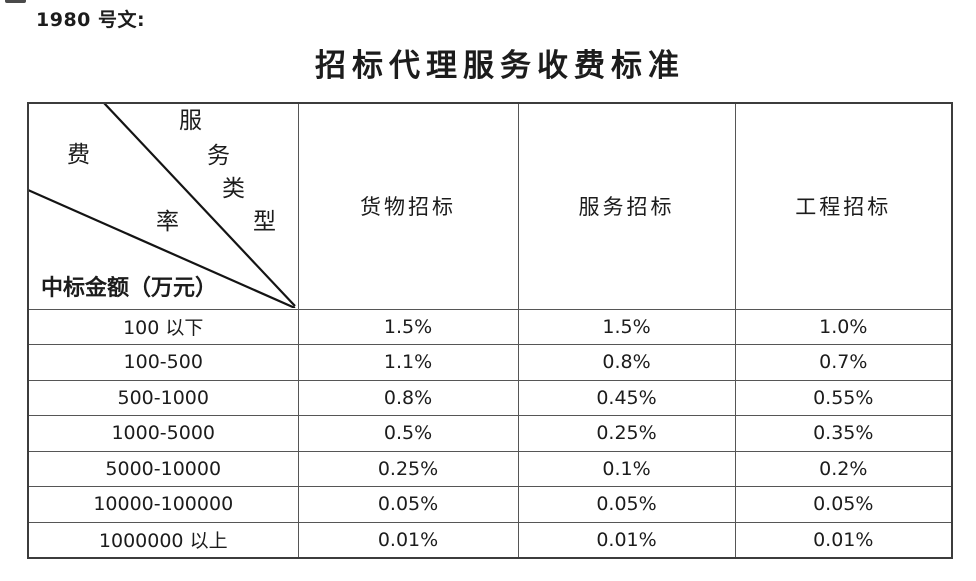 This screenshot has width=976, height=581. Describe the element at coordinates (408, 326) in the screenshot. I see `rate-cell-goods: 1.5%` at that location.